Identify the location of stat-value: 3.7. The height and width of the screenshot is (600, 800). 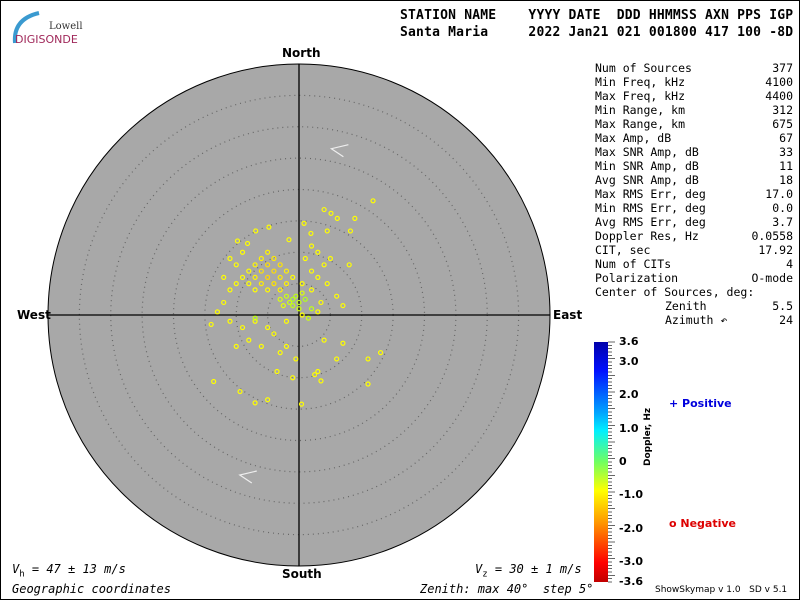
(782, 222).